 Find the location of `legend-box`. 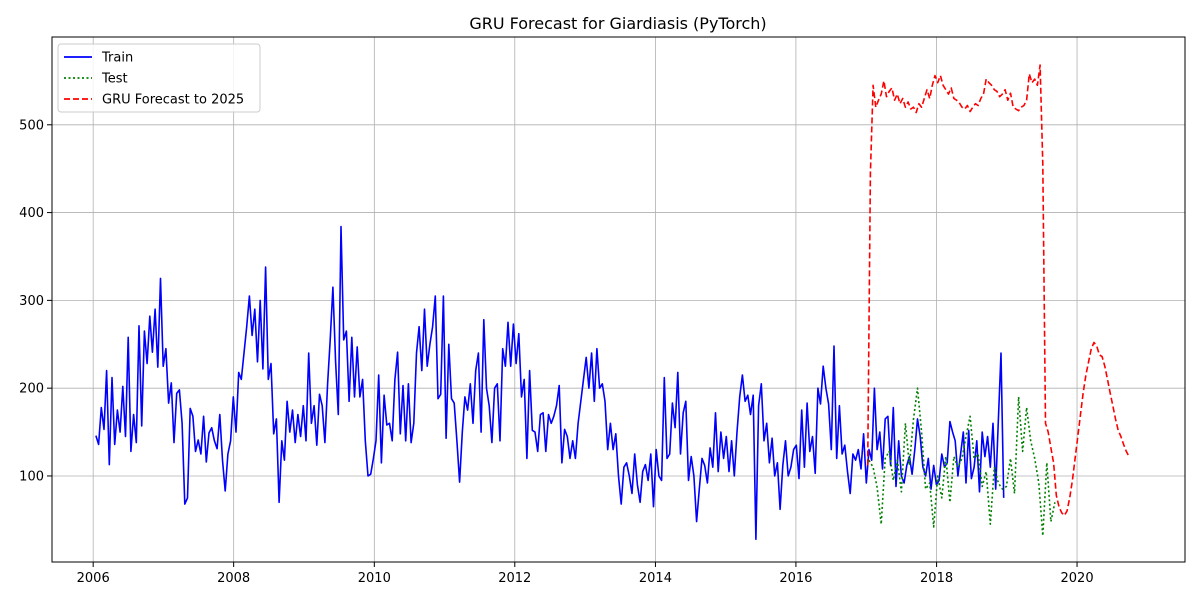

legend-box is located at coordinates (159, 78).